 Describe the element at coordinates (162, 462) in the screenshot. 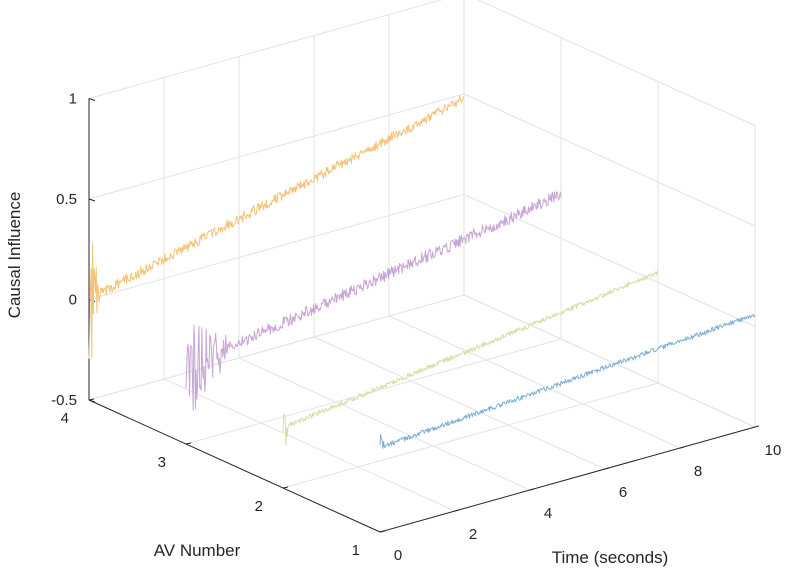

I see `y-tick-label: 3` at that location.